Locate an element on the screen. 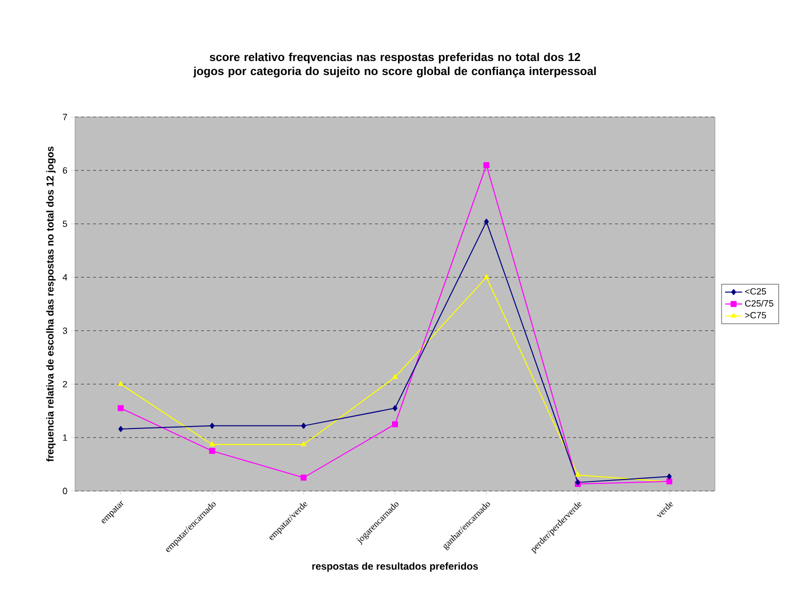 This screenshot has height=608, width=788. legend-label: C25/75 is located at coordinates (759, 303).